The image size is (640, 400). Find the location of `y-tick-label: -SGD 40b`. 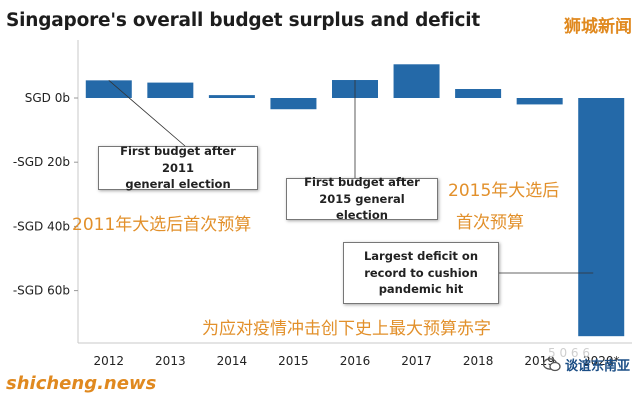

y-tick-label: -SGD 40b is located at coordinates (41, 226).